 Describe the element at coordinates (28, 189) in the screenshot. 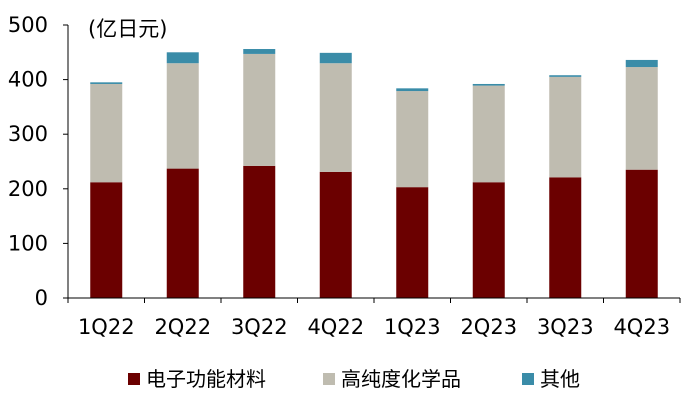

I see `y-tick-label: 200` at that location.